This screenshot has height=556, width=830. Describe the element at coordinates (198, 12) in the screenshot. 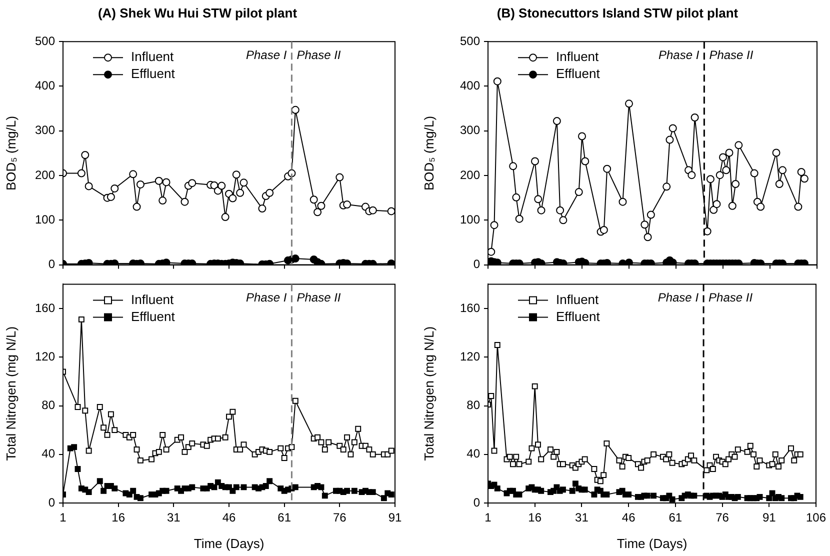

I see `chart-title: (A) Shek Wu Hui STW pilot plant` at that location.